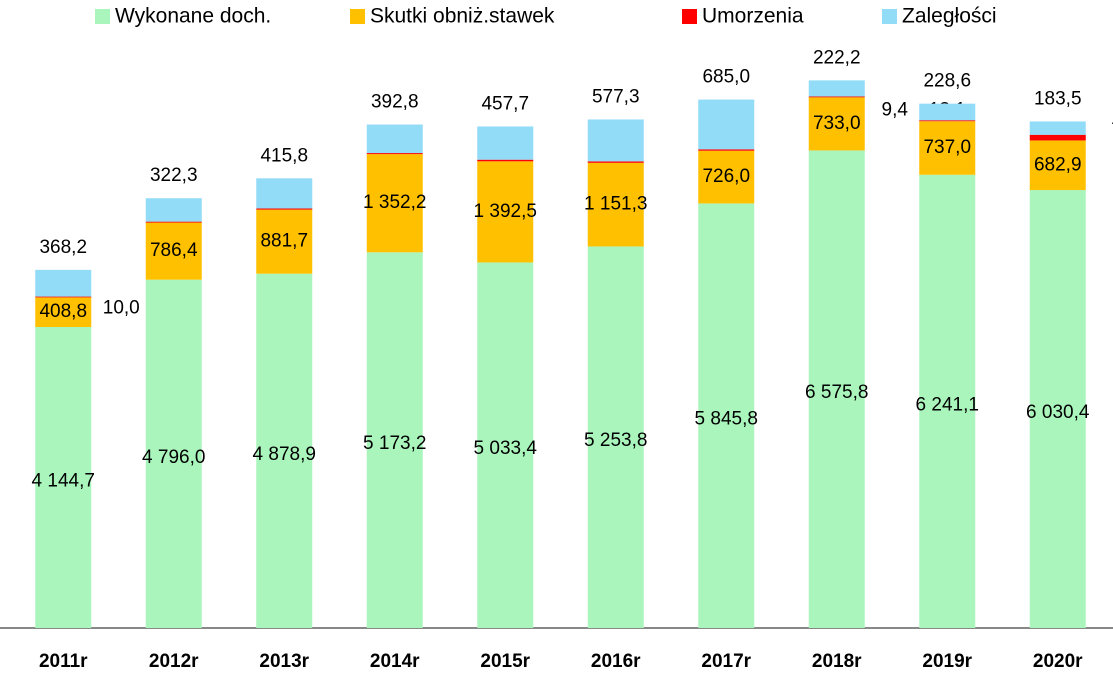 Image resolution: width=1113 pixels, height=677 pixels. I want to click on data-label: 5 033,4, so click(506, 448).